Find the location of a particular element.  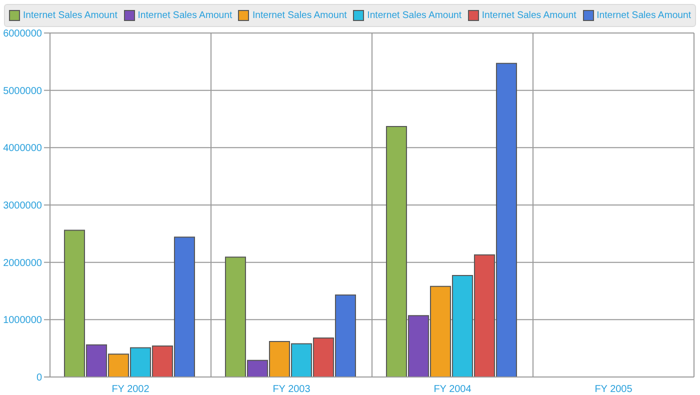

y-tick-label: 2000000 is located at coordinates (22, 263).